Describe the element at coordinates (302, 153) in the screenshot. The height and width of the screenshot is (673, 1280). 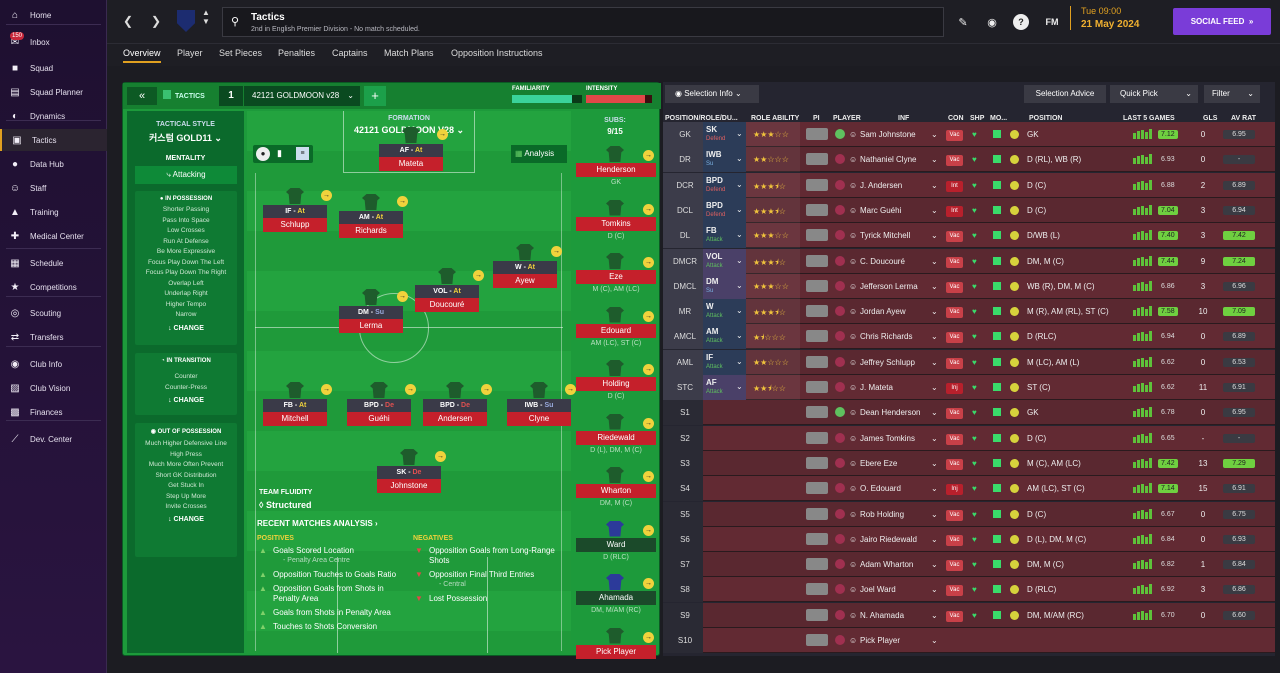
I see `lineup-icon: ≡` at that location.